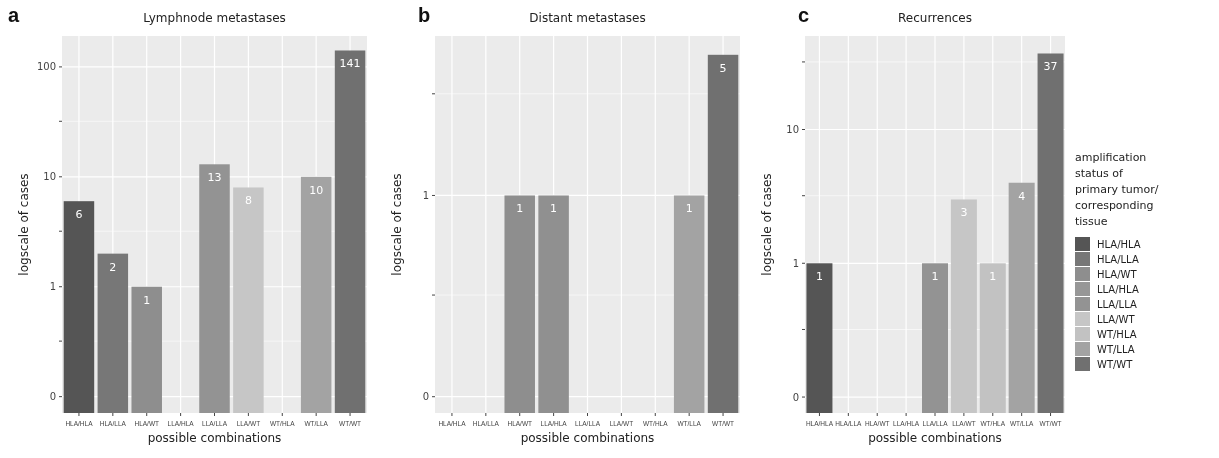 The image size is (1219, 458). What do you see at coordinates (424, 15) in the screenshot?
I see `text: b` at bounding box center [424, 15].